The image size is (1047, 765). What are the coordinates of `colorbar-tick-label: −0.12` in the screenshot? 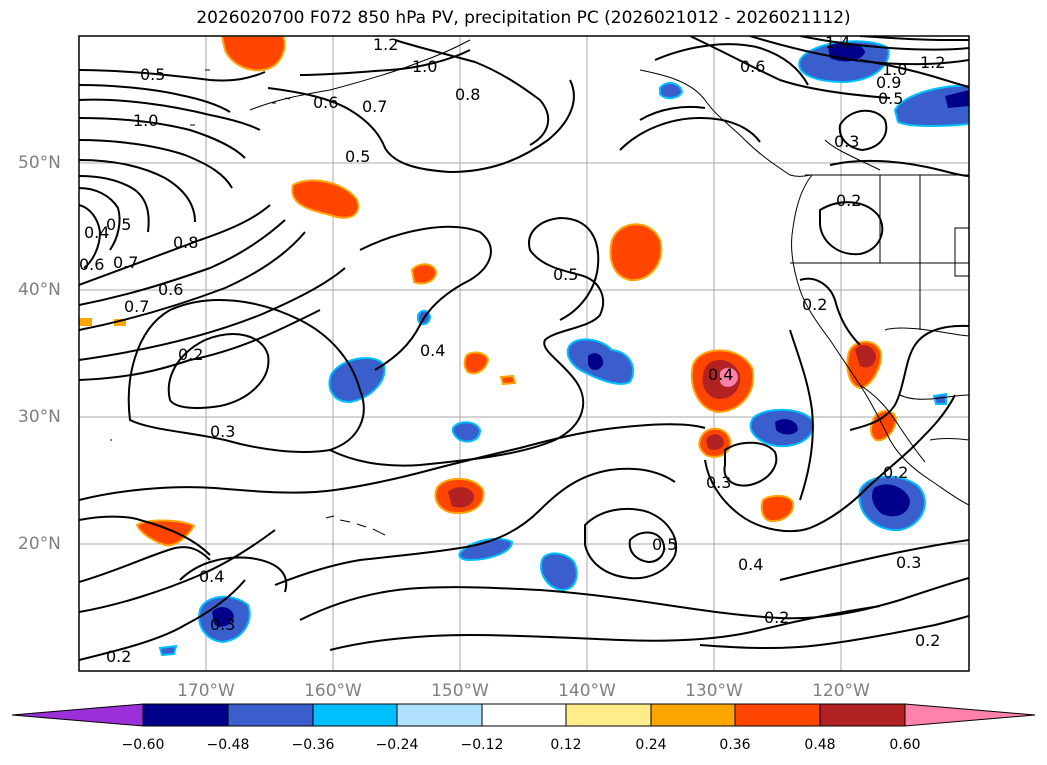 It's located at (482, 745).